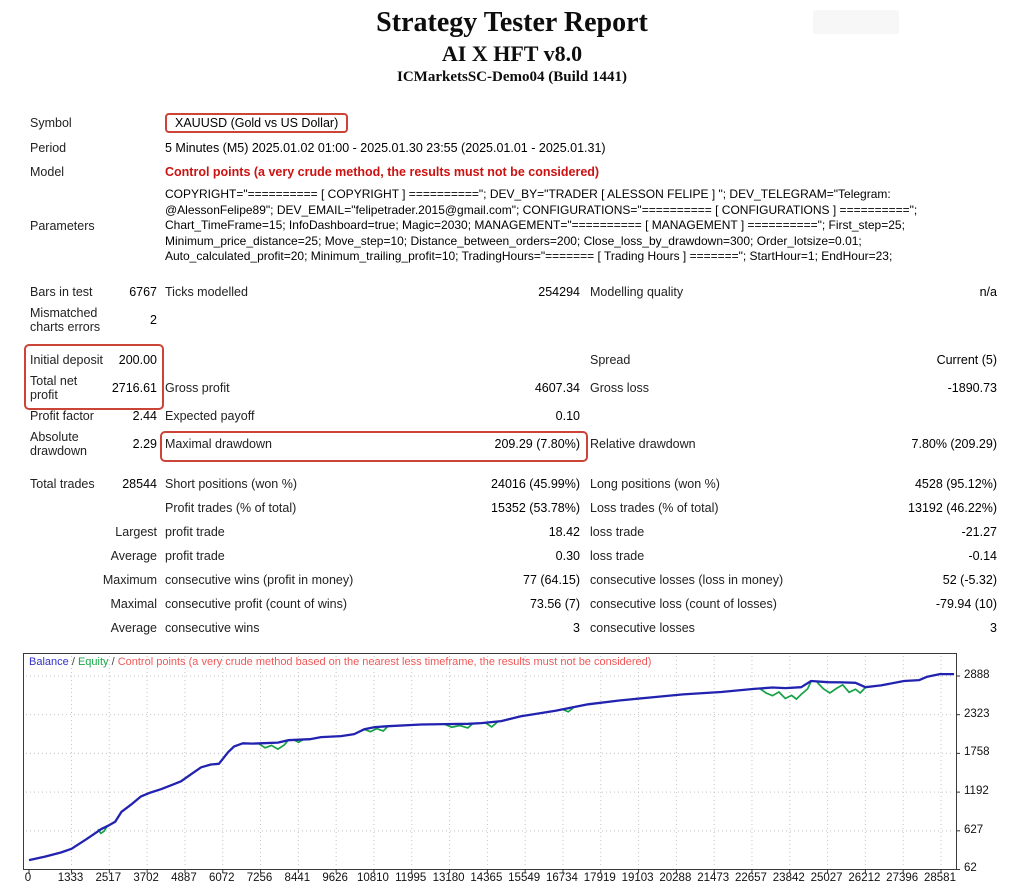 The image size is (1024, 888). Describe the element at coordinates (512, 532) in the screenshot. I see `stats-row: Largest profit trade 18.42 loss trade -21.27` at that location.